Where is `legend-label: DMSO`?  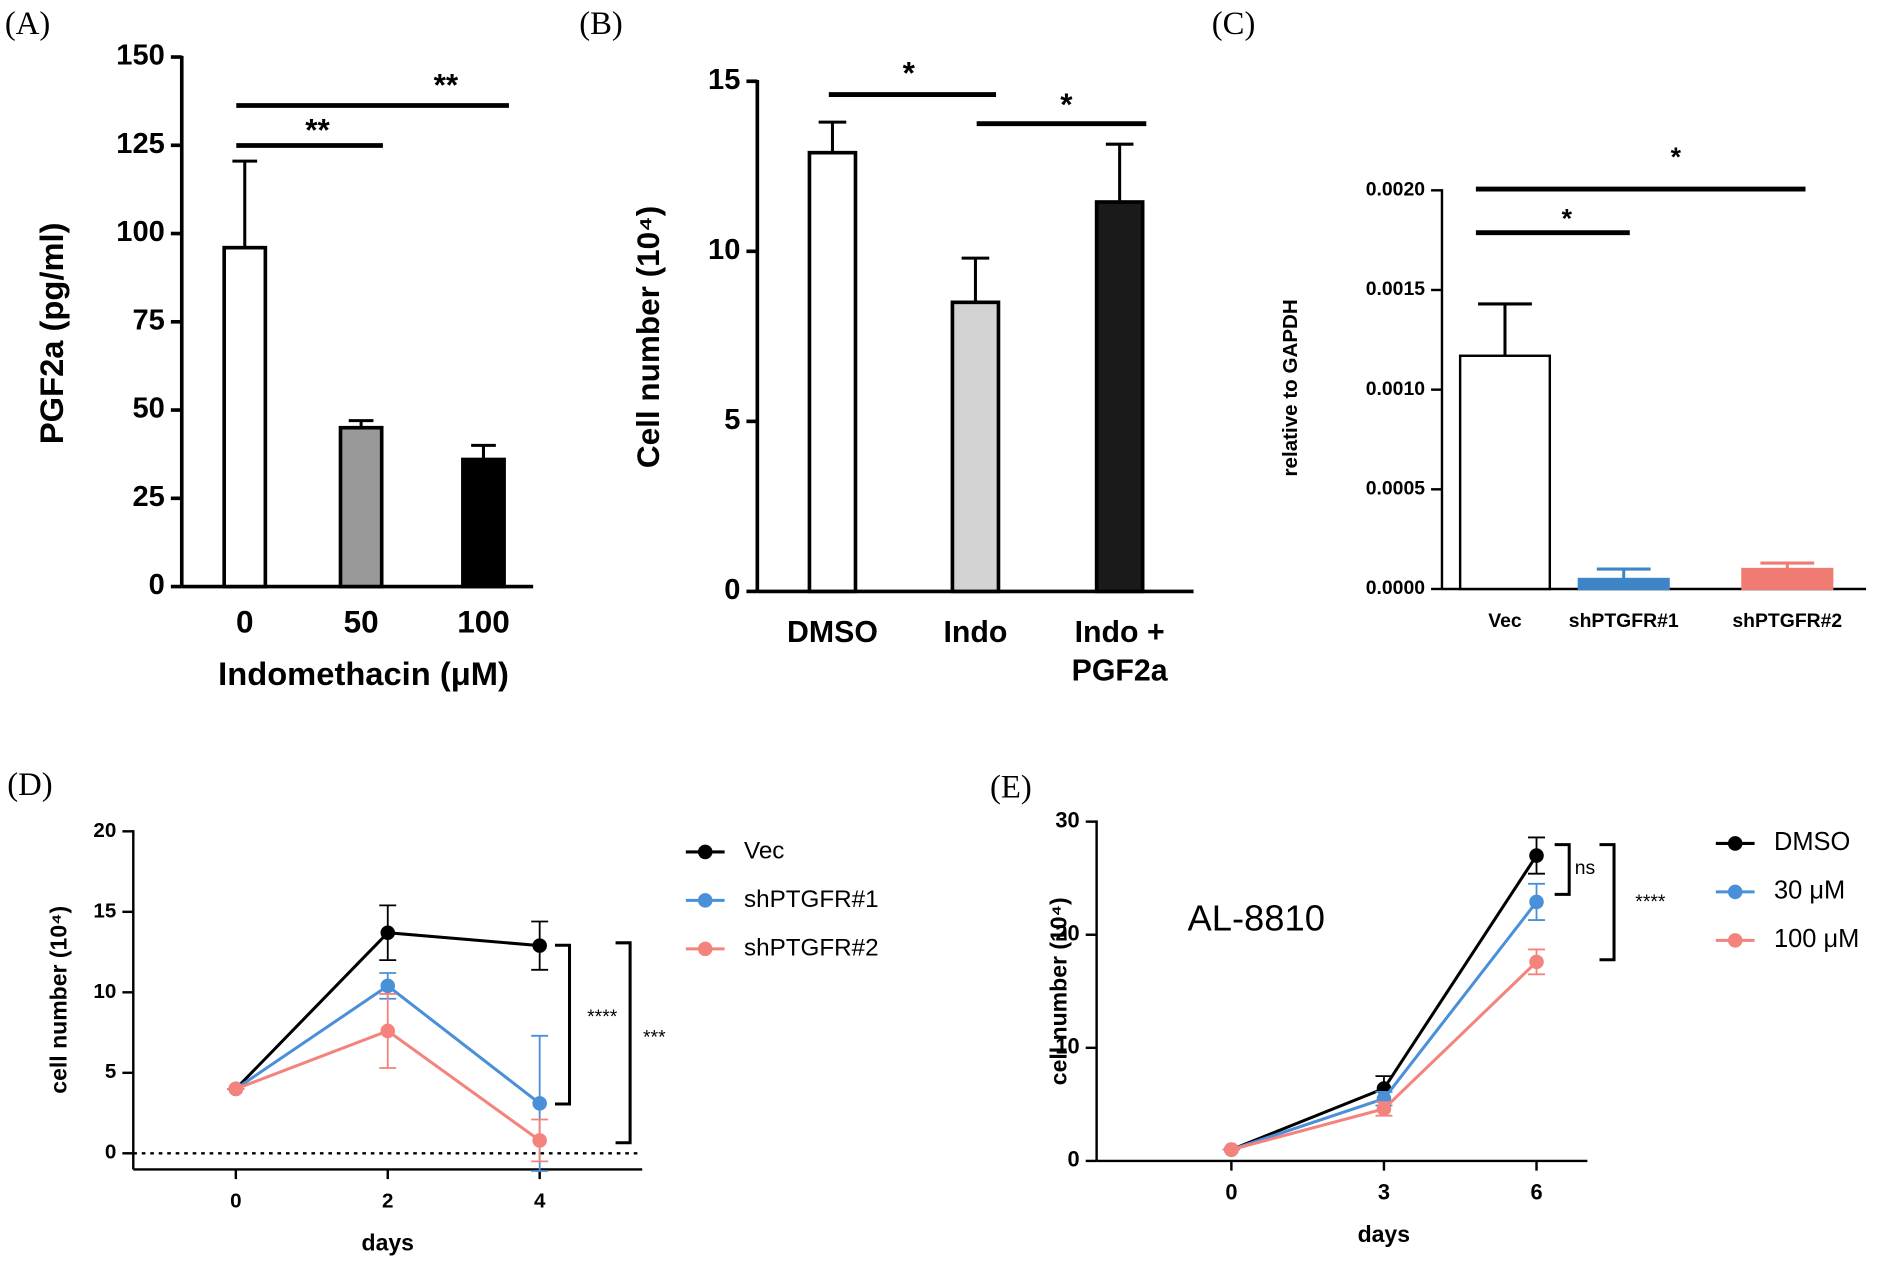
legend-label: DMSO is located at coordinates (1812, 842).